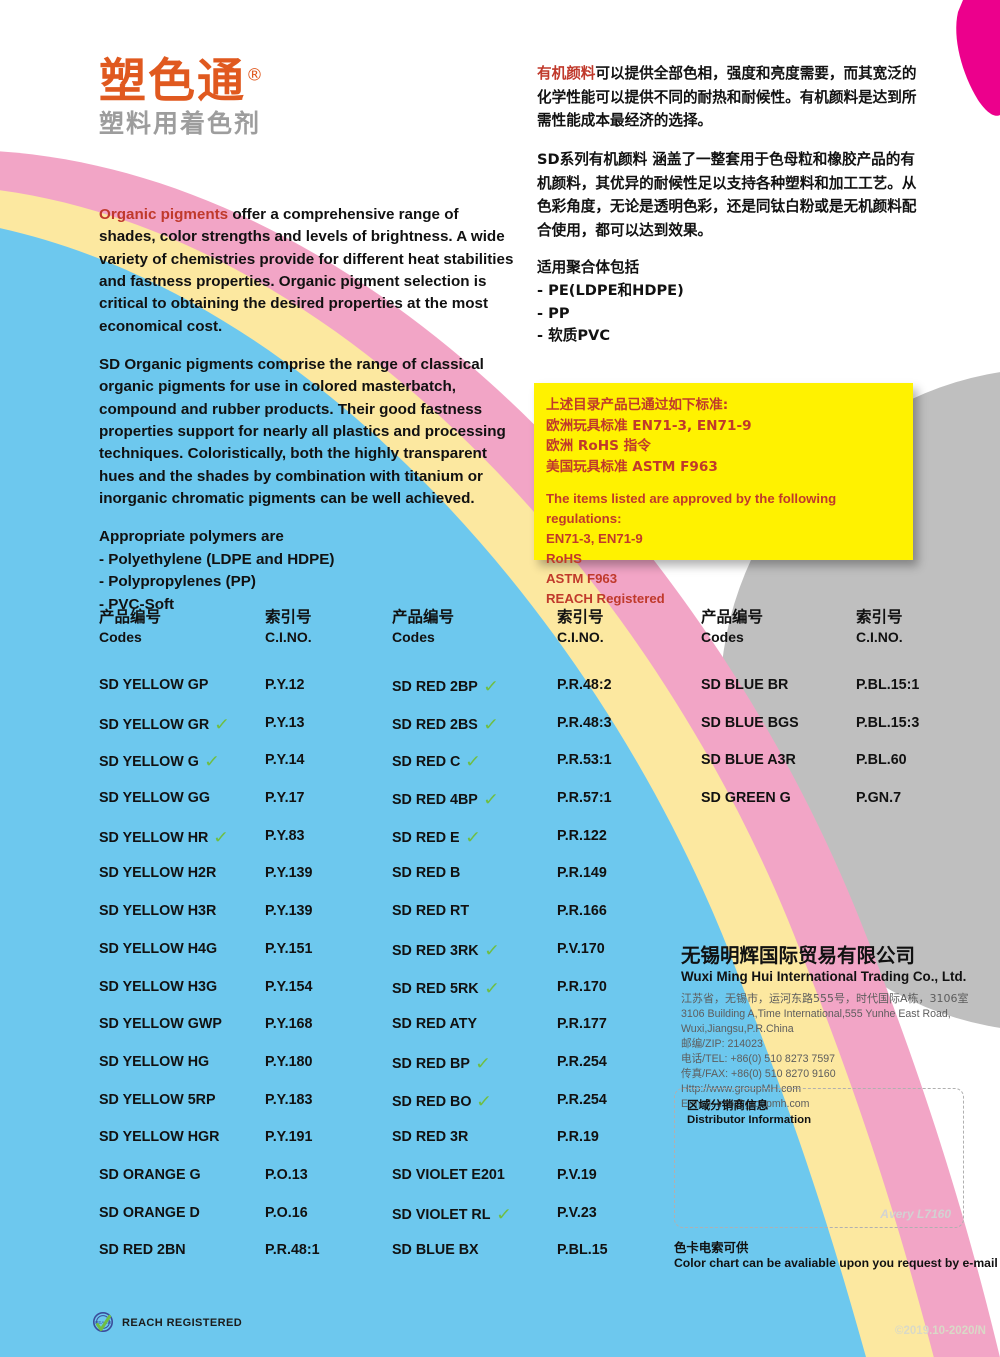 This screenshot has height=1357, width=1000. What do you see at coordinates (605, 598) in the screenshot?
I see `compliance-en-line: REACH Registered` at bounding box center [605, 598].